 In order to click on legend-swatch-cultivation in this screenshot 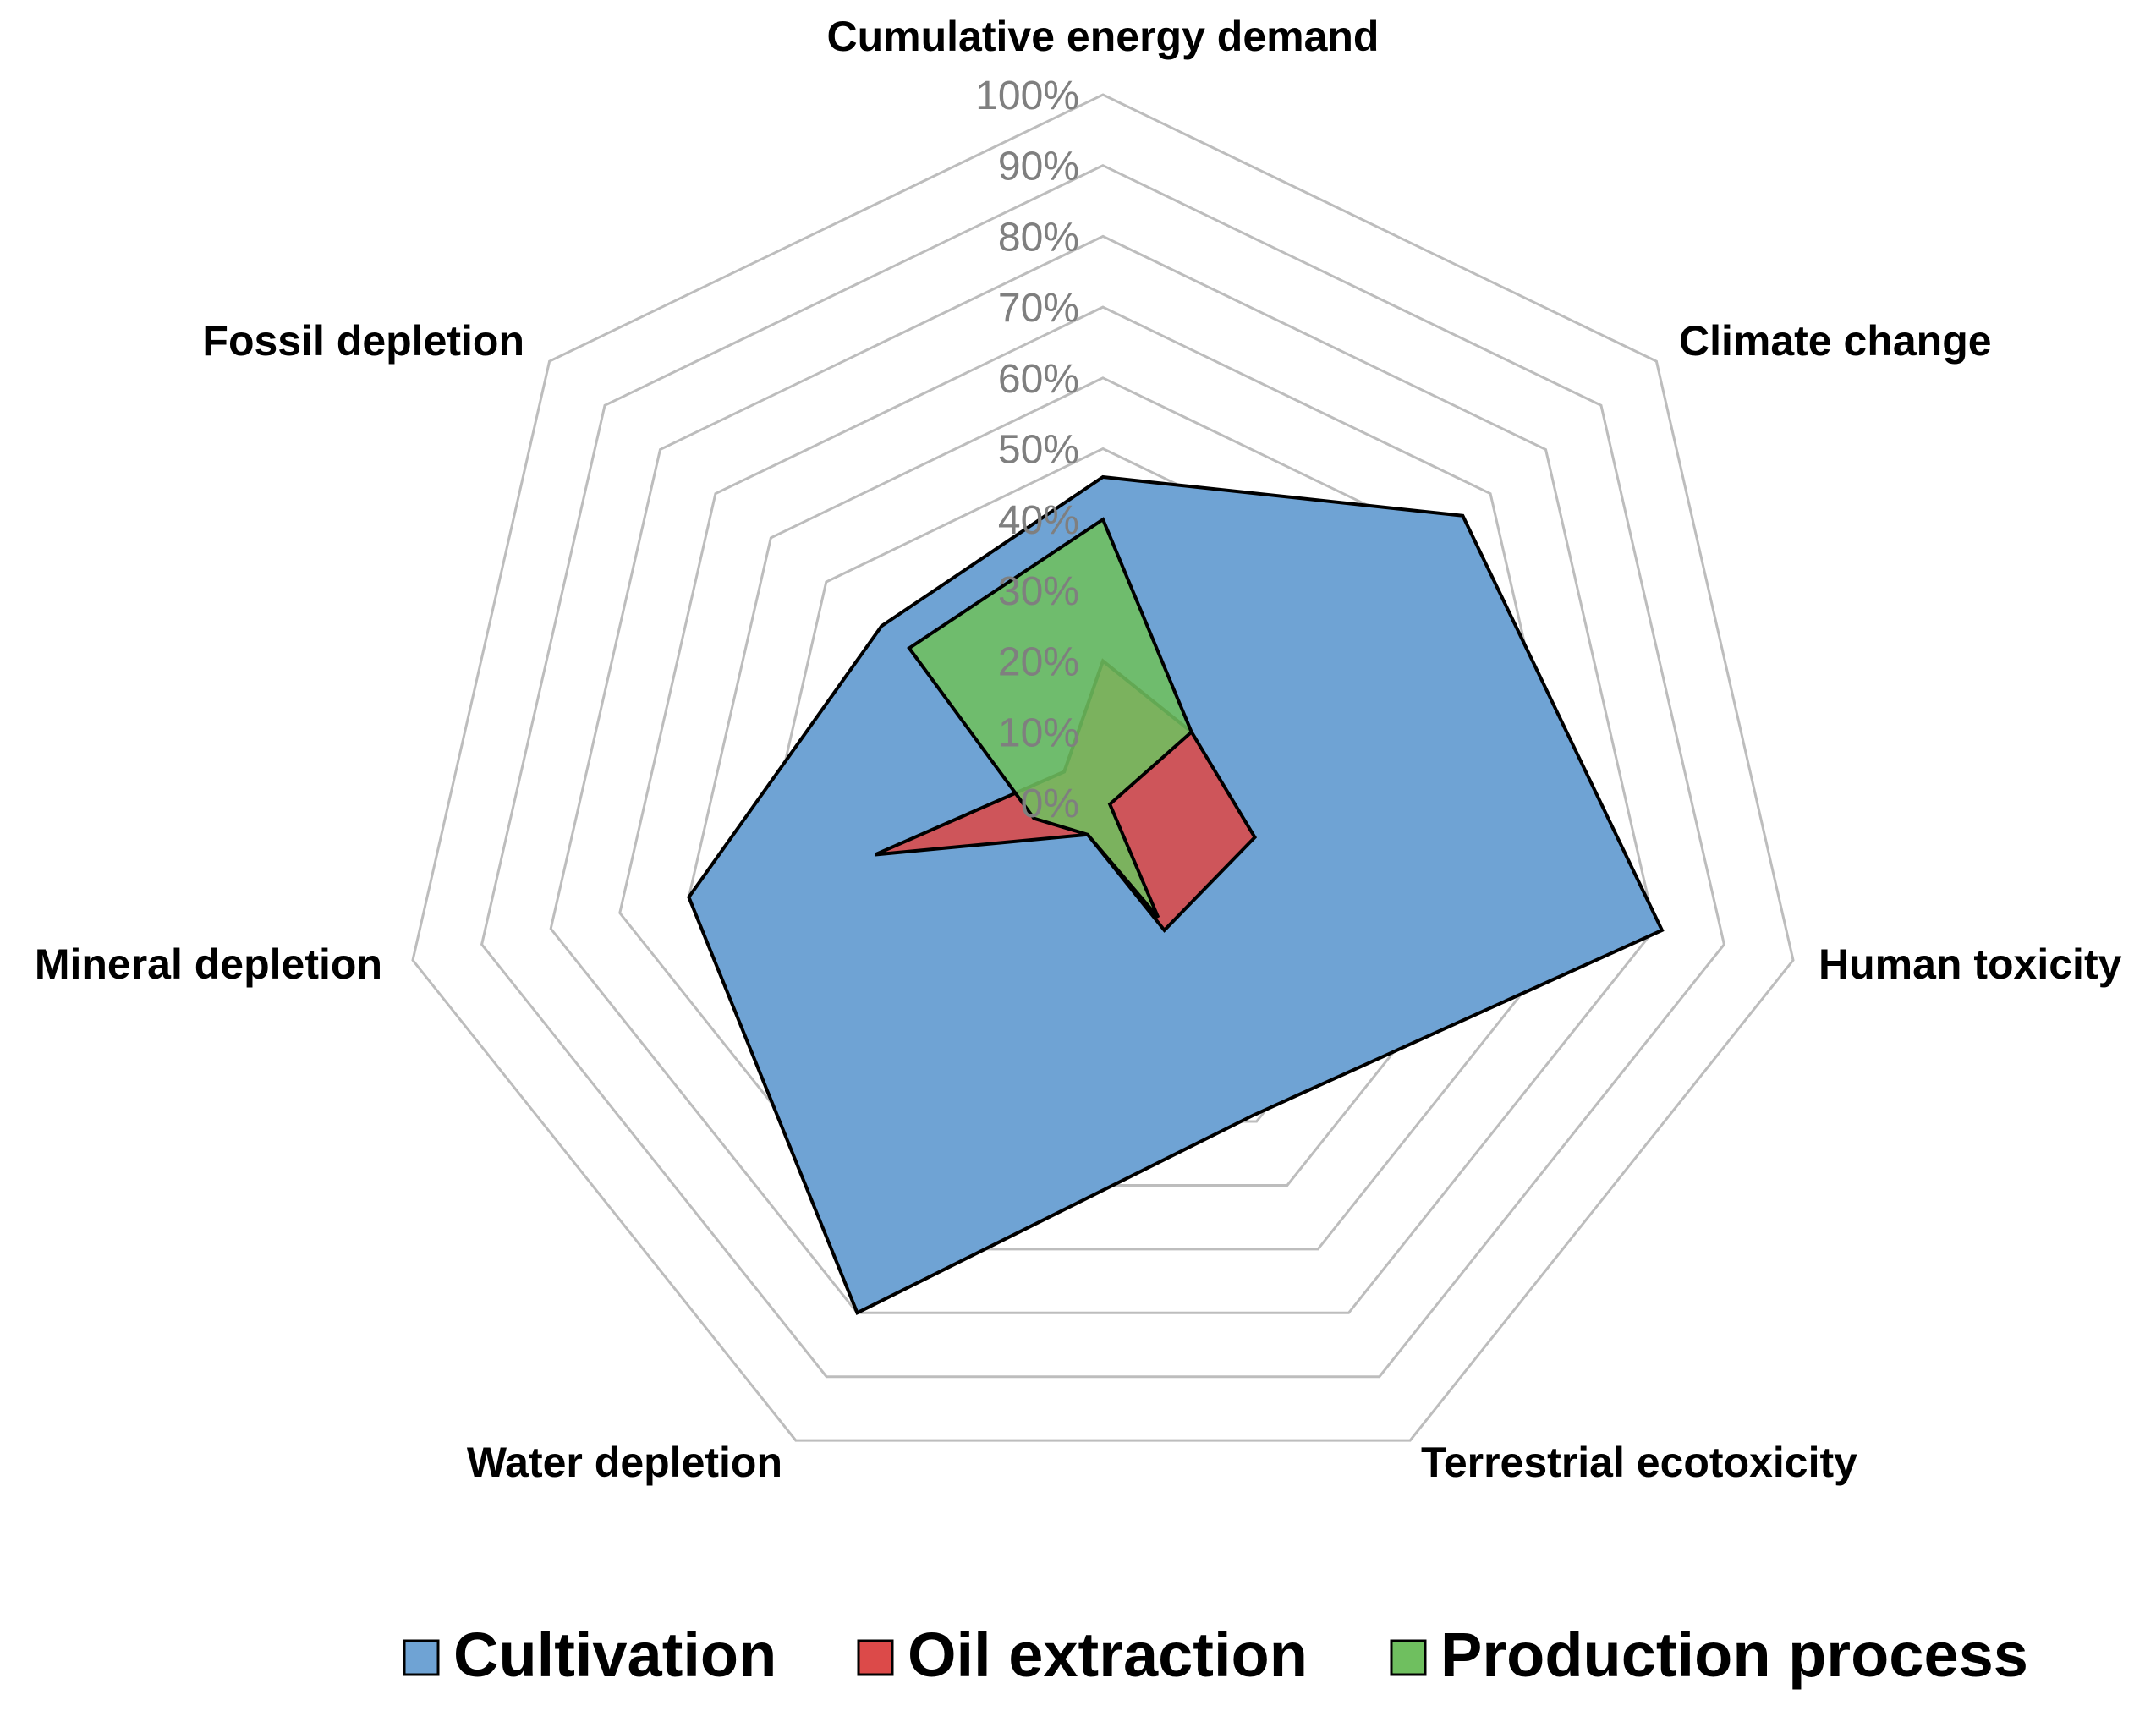, I will do `click(422, 1657)`.